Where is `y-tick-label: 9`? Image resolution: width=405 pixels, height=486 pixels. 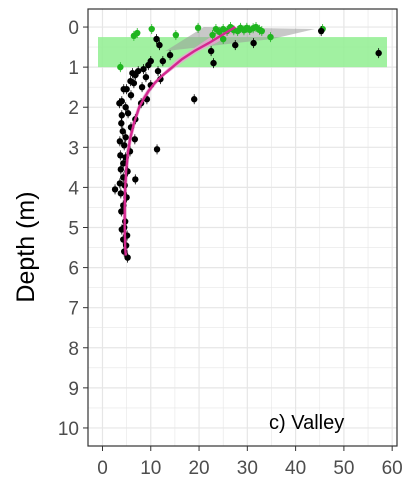 y-tick-label: 9 is located at coordinates (73, 389).